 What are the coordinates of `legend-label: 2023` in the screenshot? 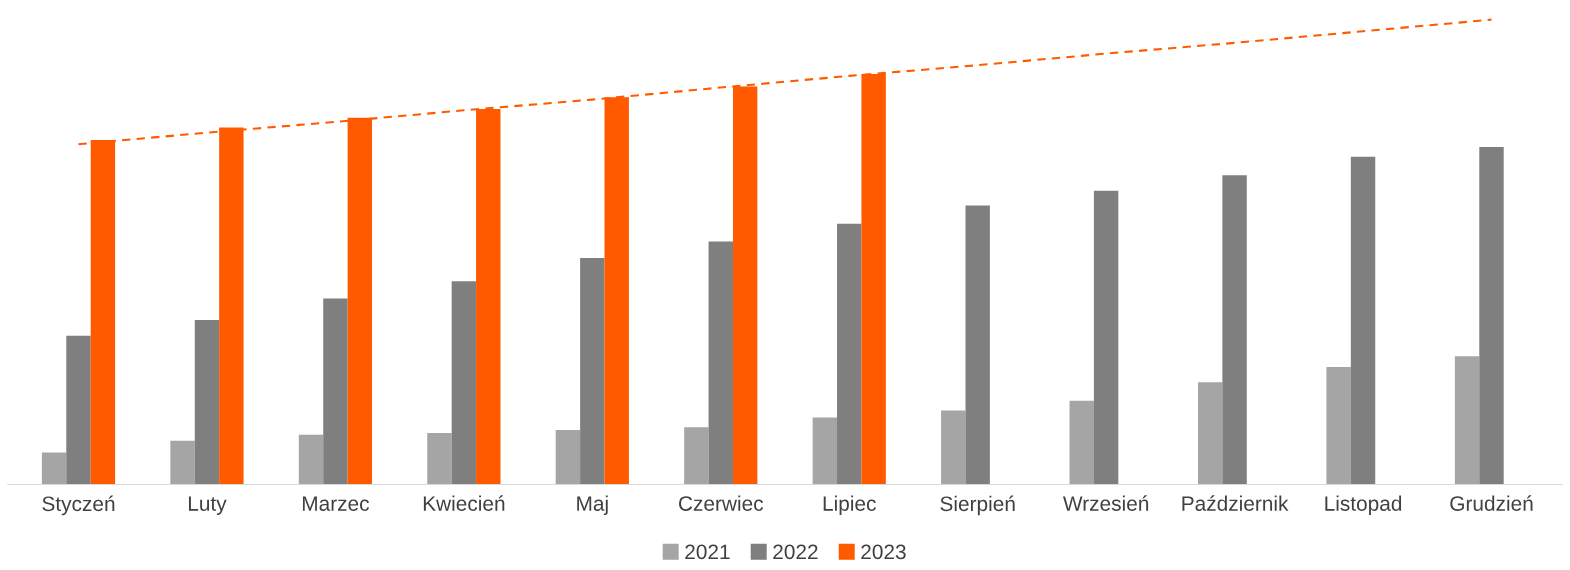 It's located at (883, 552).